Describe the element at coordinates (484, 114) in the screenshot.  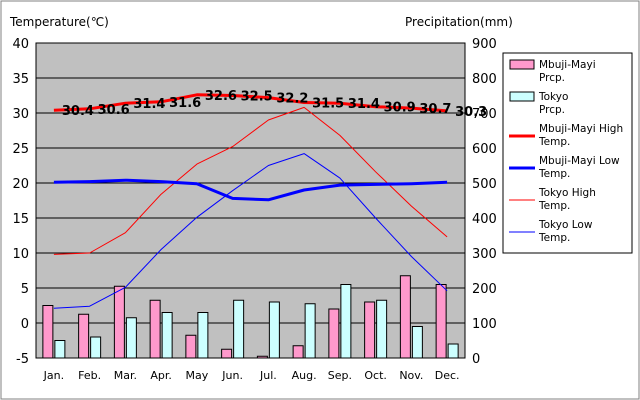
I see `right-tick-label: 700` at that location.